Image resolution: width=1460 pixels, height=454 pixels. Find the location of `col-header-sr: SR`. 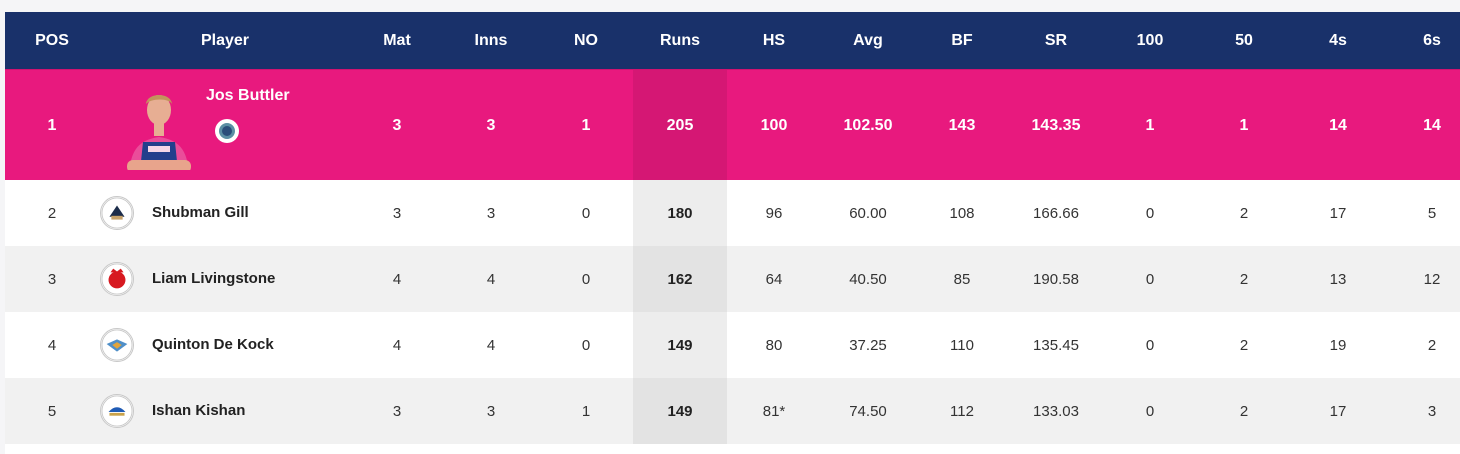

col-header-sr: SR is located at coordinates (1056, 40).